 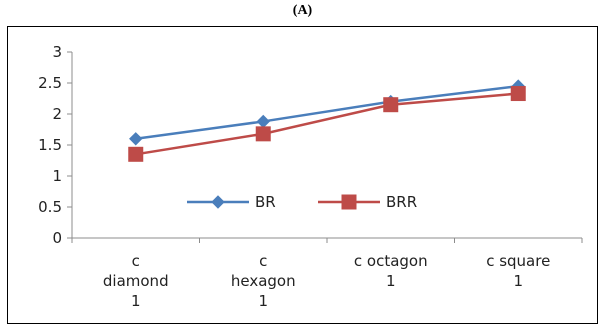 I want to click on legend-item: BR, so click(x=231, y=202).